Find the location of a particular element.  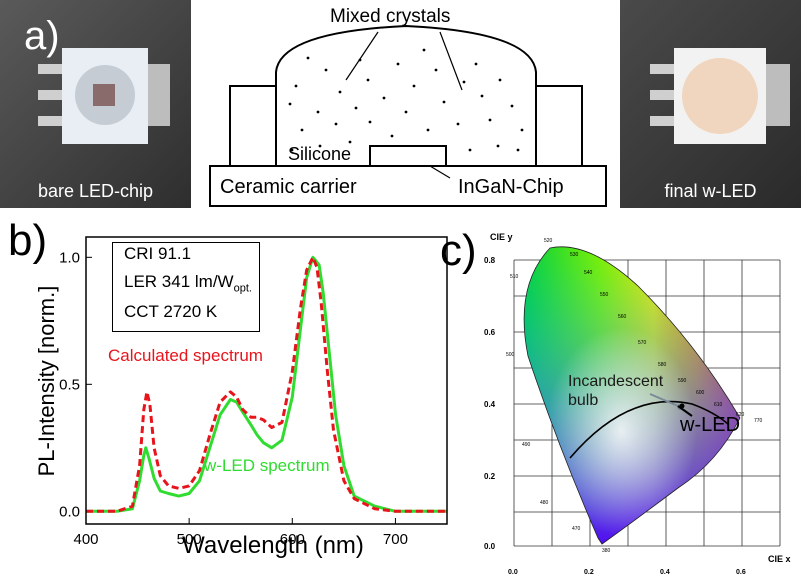

spectrum-info-box is located at coordinates (186, 287).